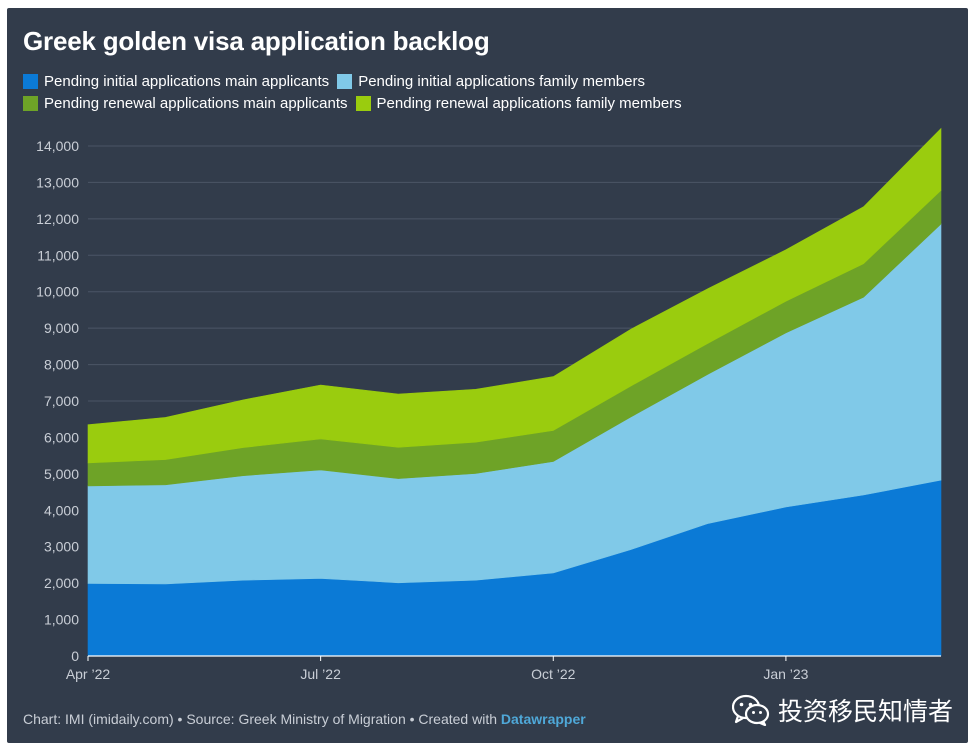 This screenshot has width=975, height=750. I want to click on y-tick-label: 13,000, so click(57, 182).